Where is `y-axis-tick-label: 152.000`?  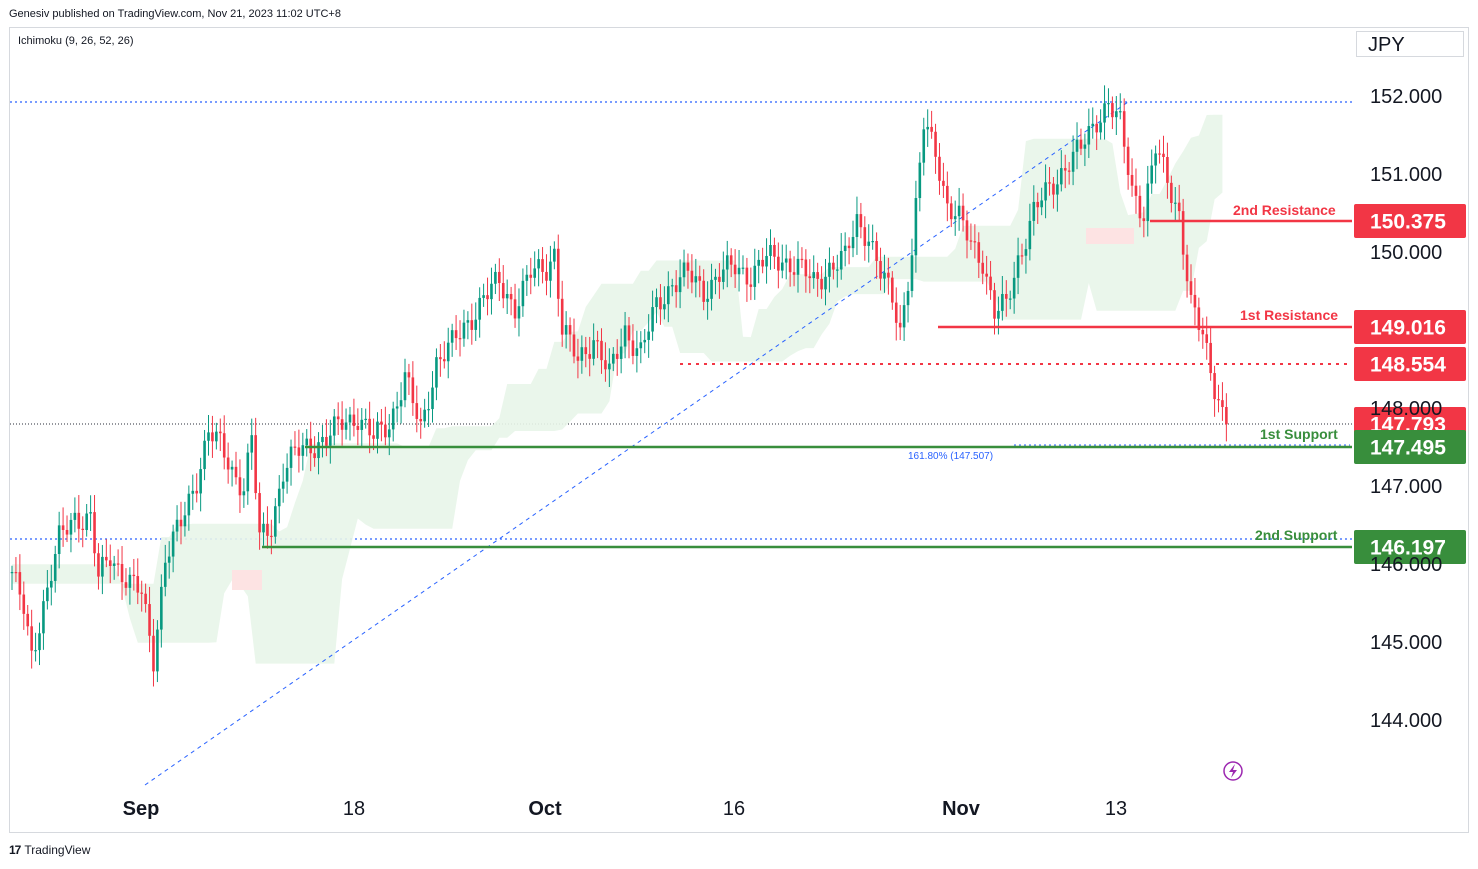
y-axis-tick-label: 152.000 is located at coordinates (1406, 97).